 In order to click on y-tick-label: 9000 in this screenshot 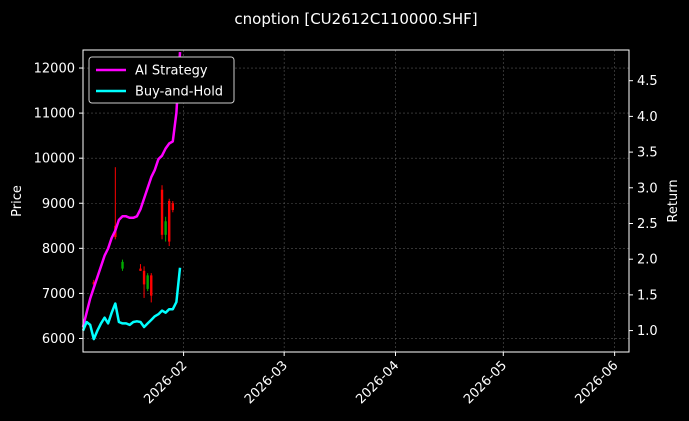, I will do `click(58, 204)`.